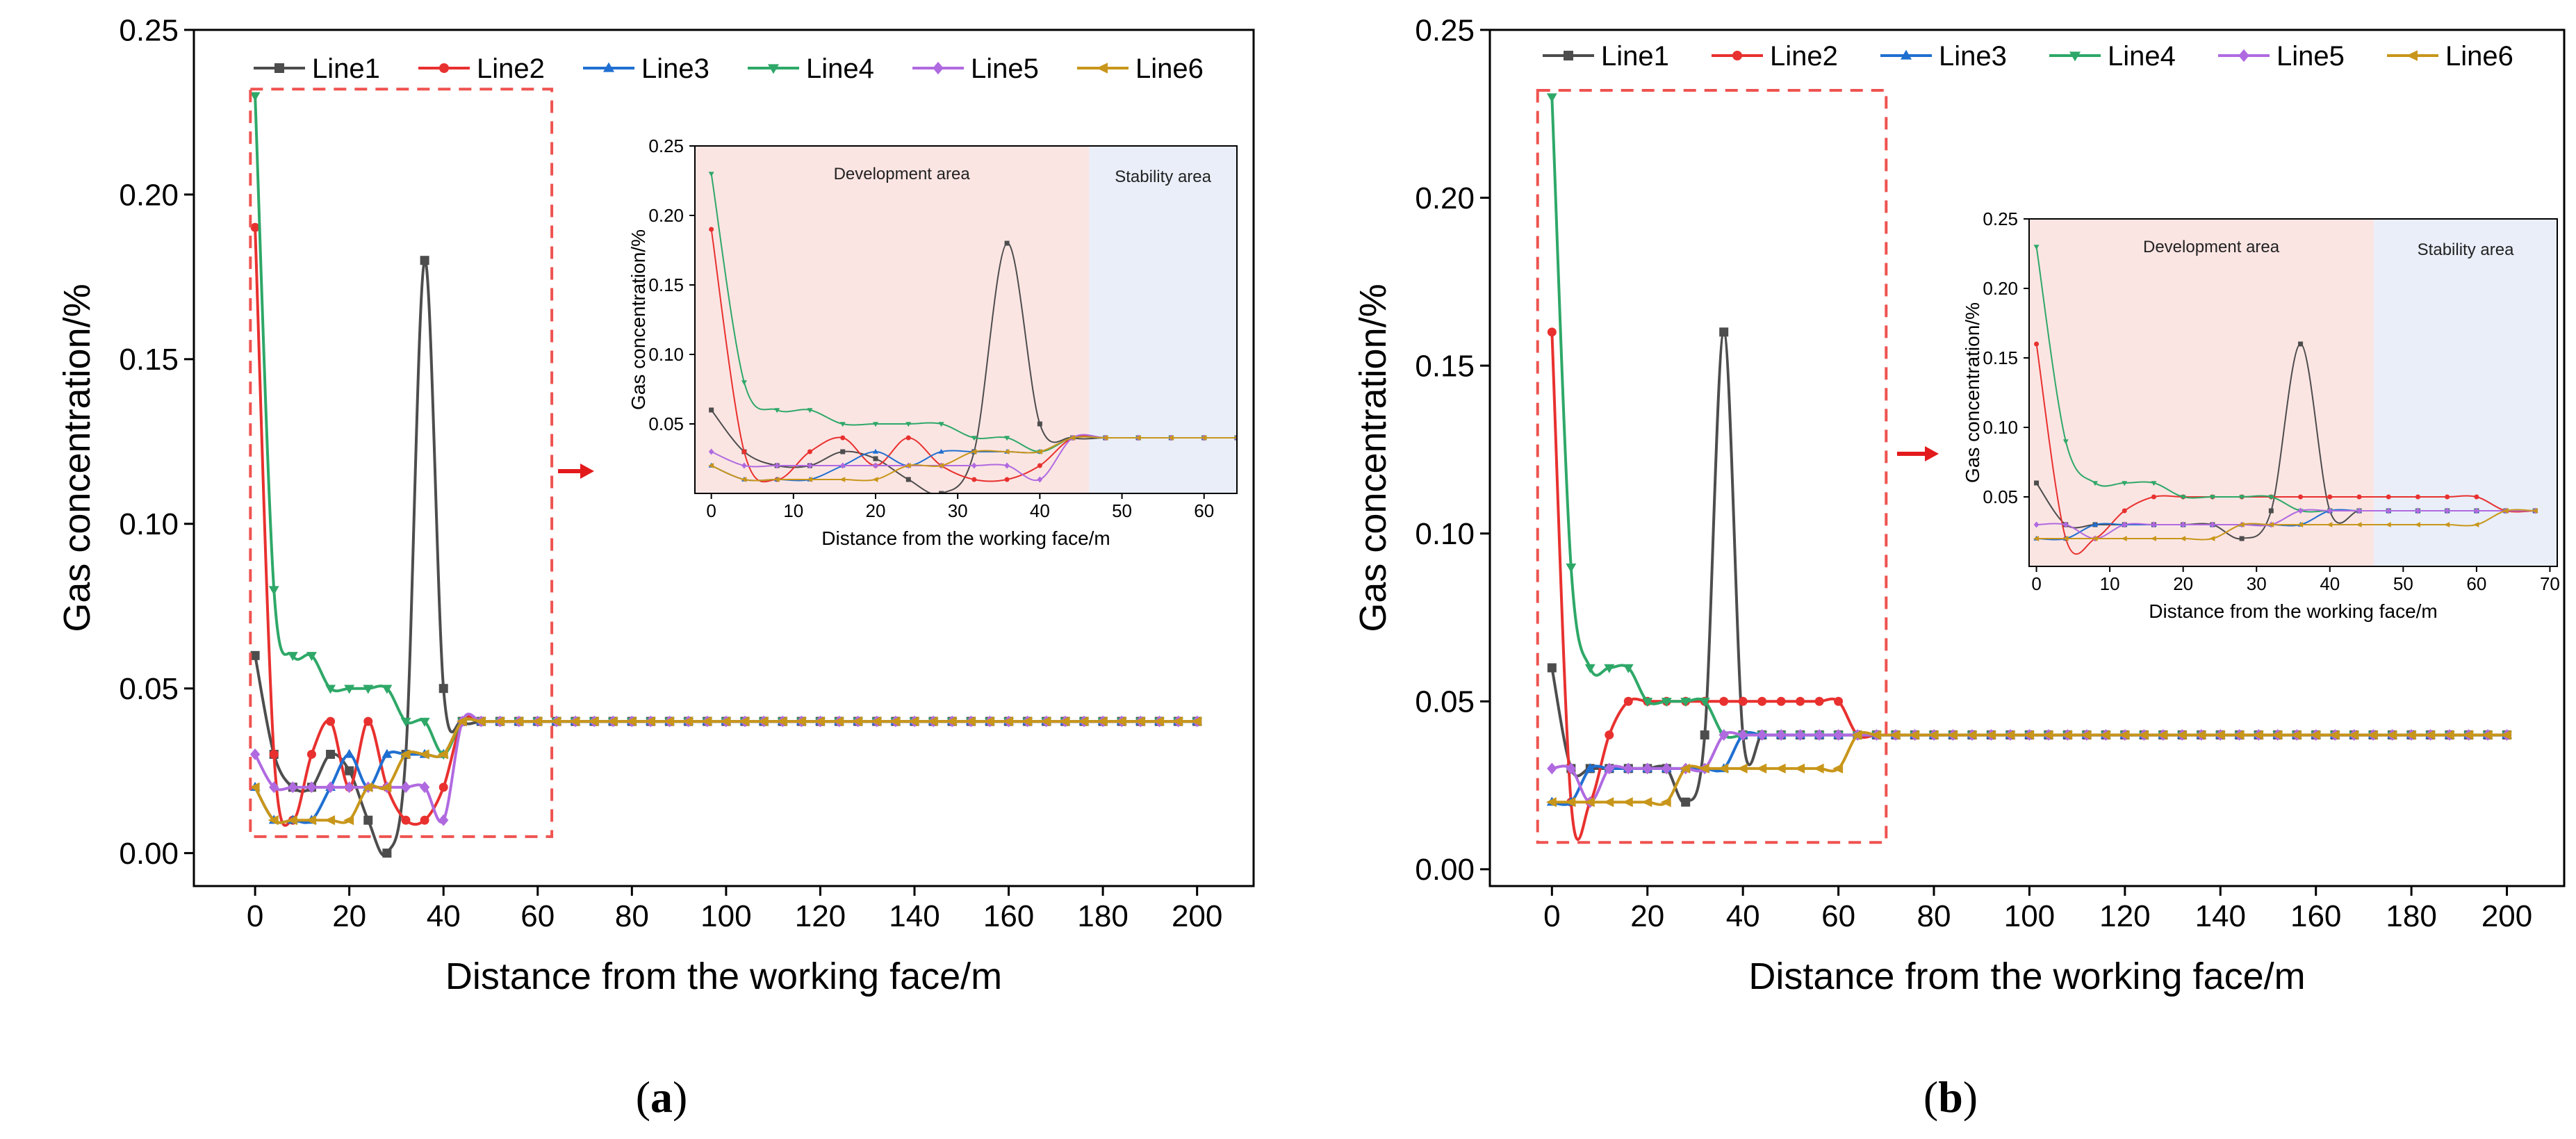 Image resolution: width=2576 pixels, height=1139 pixels. I want to click on data-point-line3, so click(875, 451).